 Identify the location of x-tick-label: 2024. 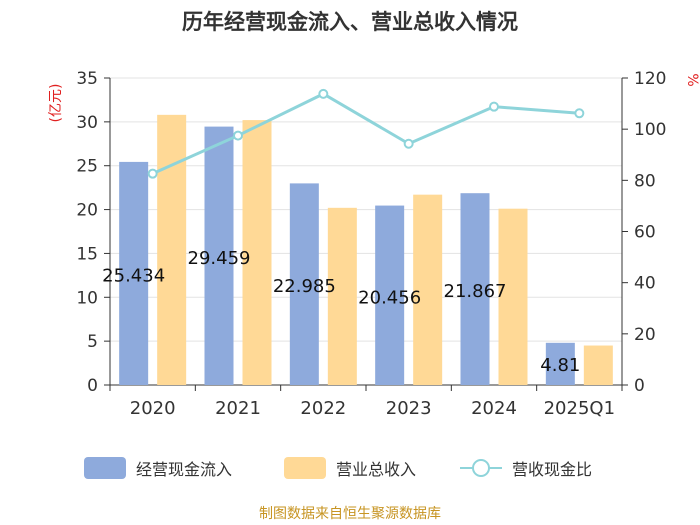
(494, 408).